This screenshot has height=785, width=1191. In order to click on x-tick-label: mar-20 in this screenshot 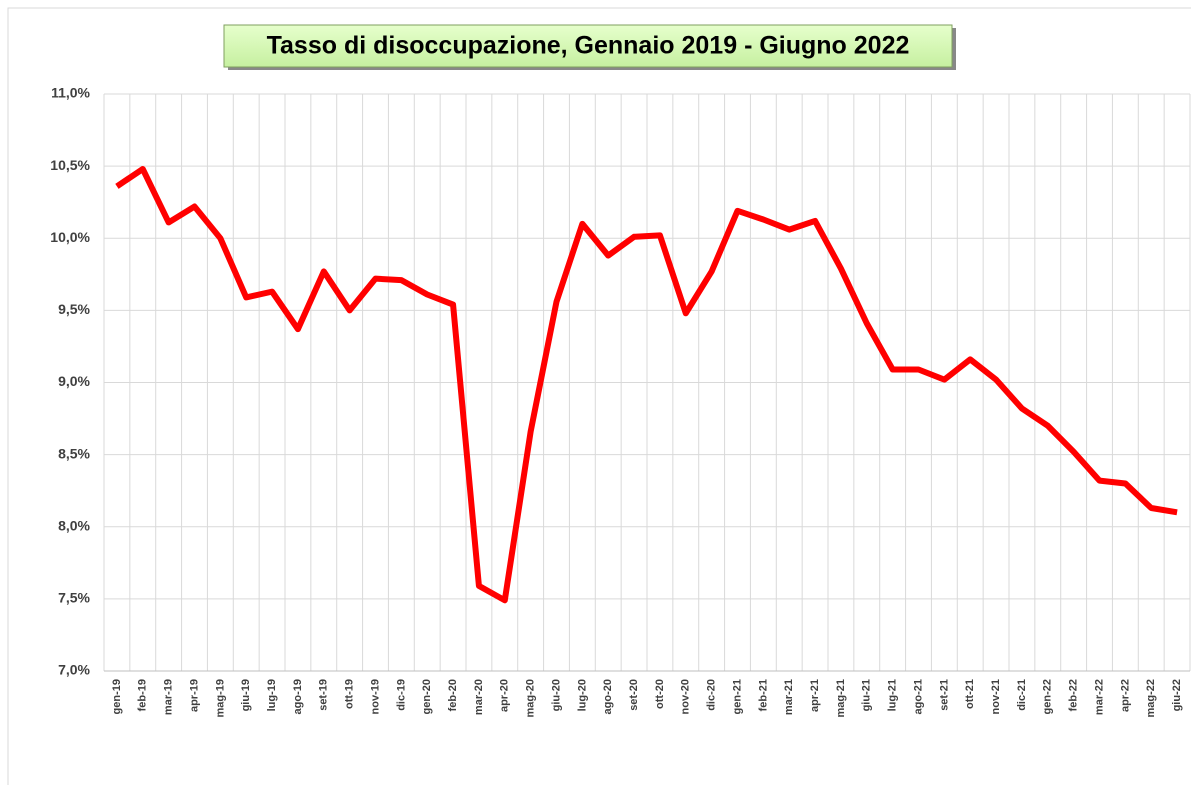, I will do `click(479, 697)`.